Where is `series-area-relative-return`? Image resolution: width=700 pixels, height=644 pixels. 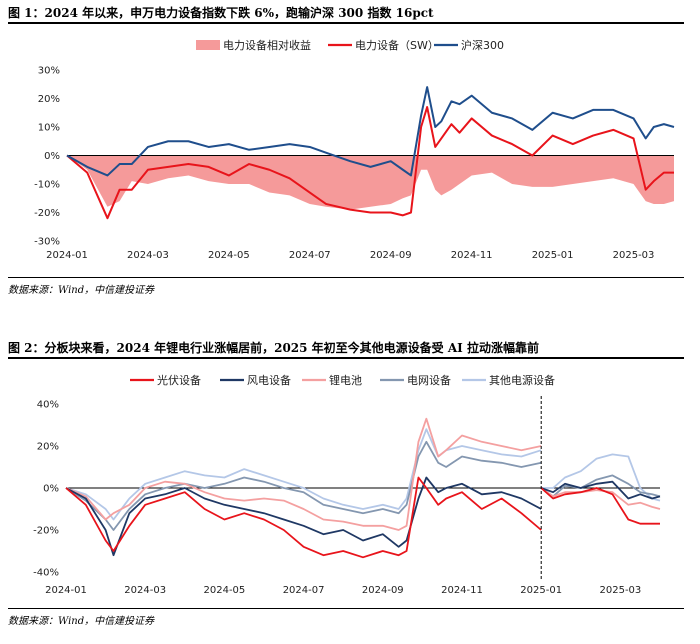 series-area-relative-return is located at coordinates (370, 182).